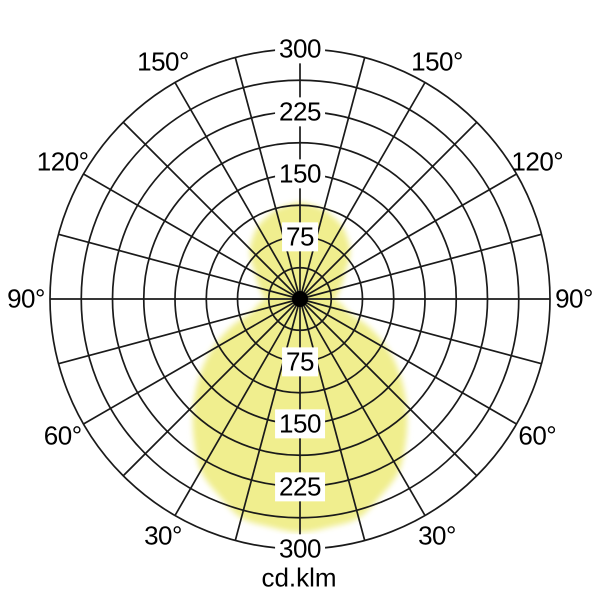 The image size is (600, 600). I want to click on center-point, so click(300, 299).